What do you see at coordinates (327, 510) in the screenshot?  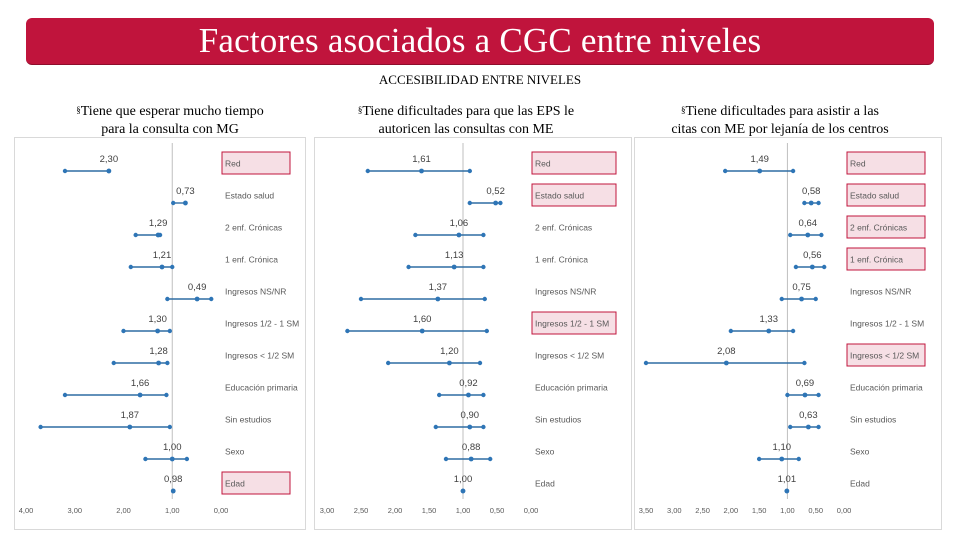 I see `x-tick-label: 3,00` at bounding box center [327, 510].